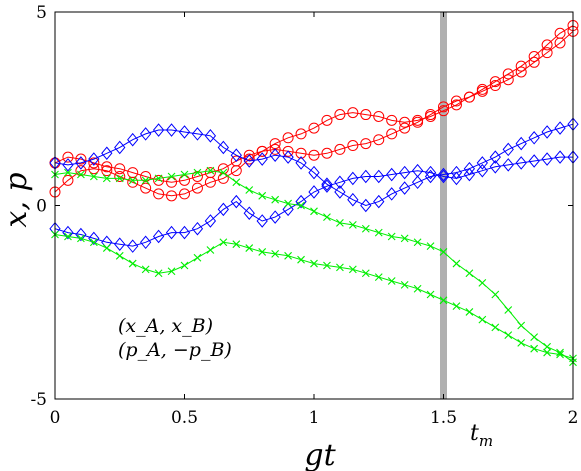 The image size is (581, 471). Describe the element at coordinates (38, 400) in the screenshot. I see `y-tick-label: -5` at that location.